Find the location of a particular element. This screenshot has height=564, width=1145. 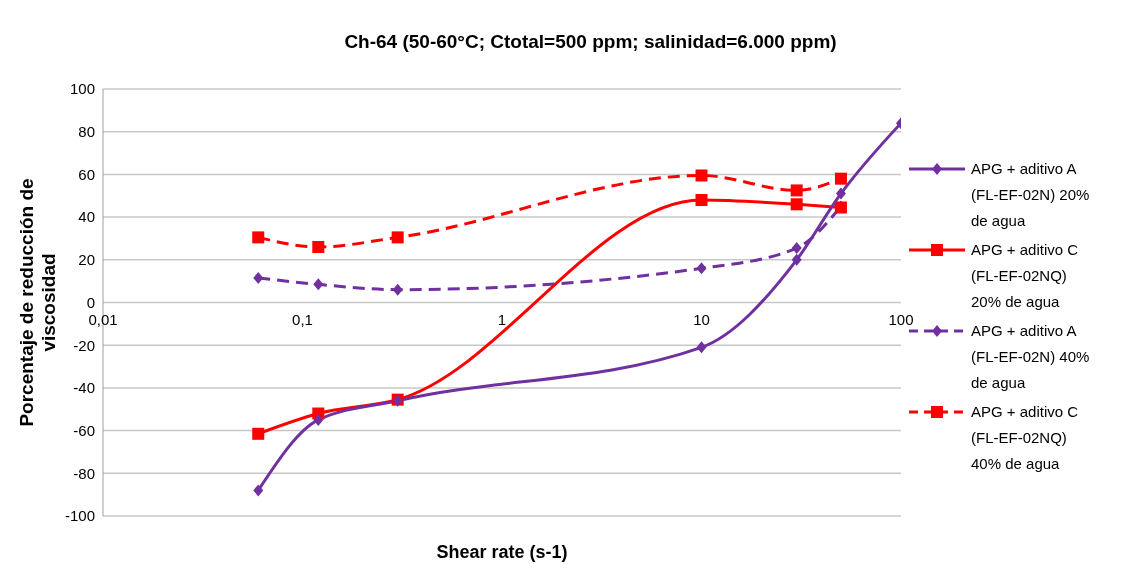

y-tick-label: -60 is located at coordinates (84, 430).